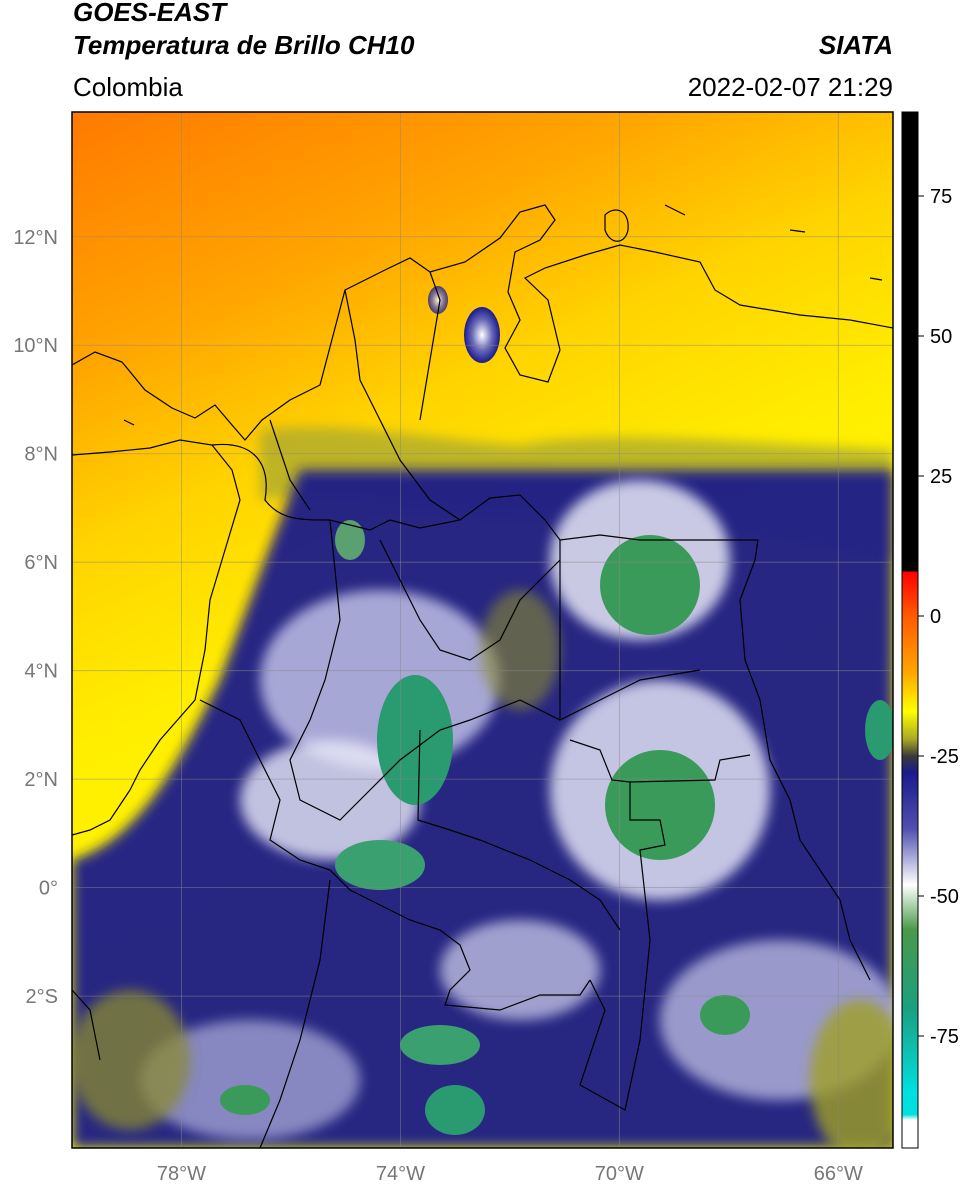 Image resolution: width=966 pixels, height=1190 pixels. I want to click on colorbar-tick-label: 0, so click(935, 617).